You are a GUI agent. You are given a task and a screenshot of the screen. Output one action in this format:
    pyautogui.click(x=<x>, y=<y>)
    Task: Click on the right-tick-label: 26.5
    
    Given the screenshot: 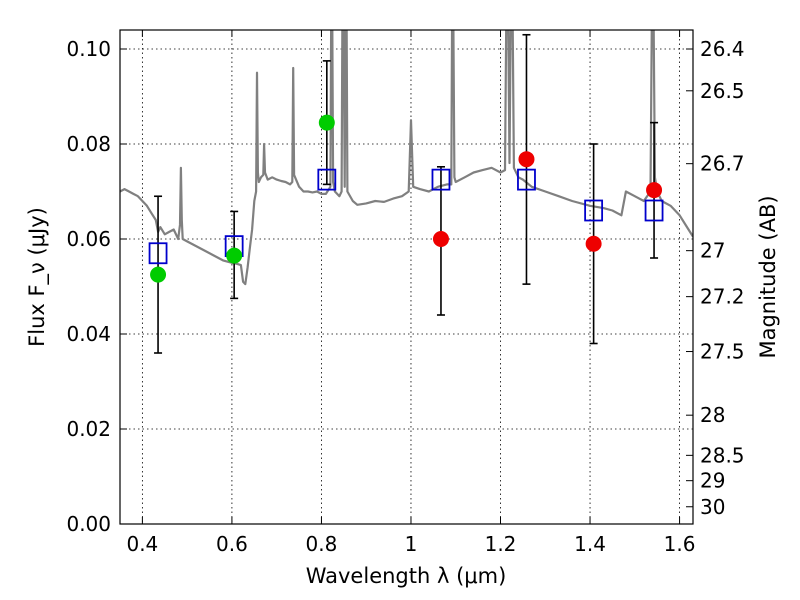 What is the action you would take?
    pyautogui.click(x=722, y=91)
    